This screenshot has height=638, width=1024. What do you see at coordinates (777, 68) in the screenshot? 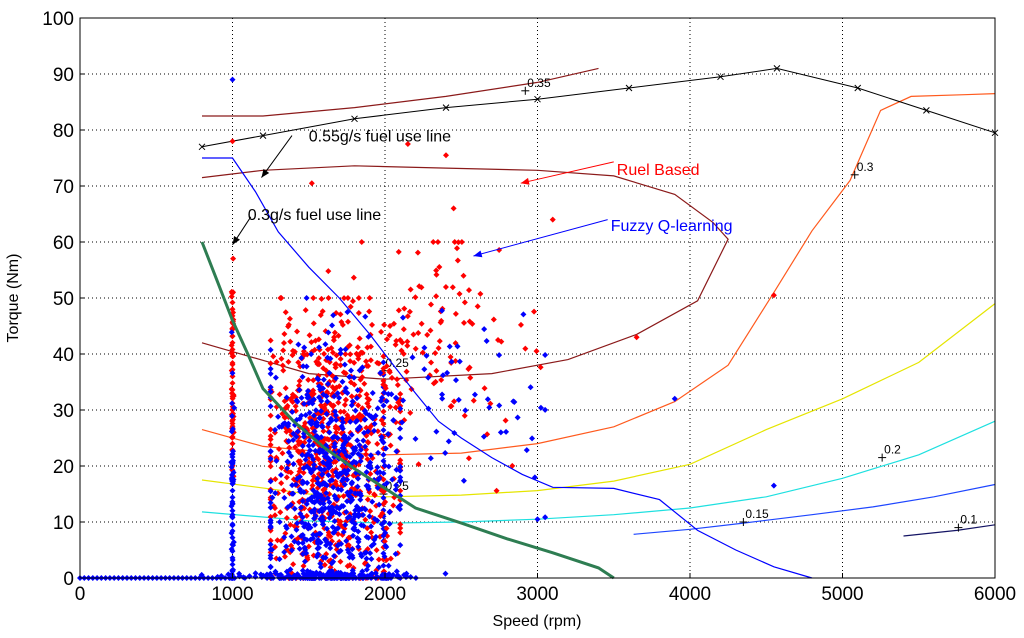
I see `max-torque-marker` at bounding box center [777, 68].